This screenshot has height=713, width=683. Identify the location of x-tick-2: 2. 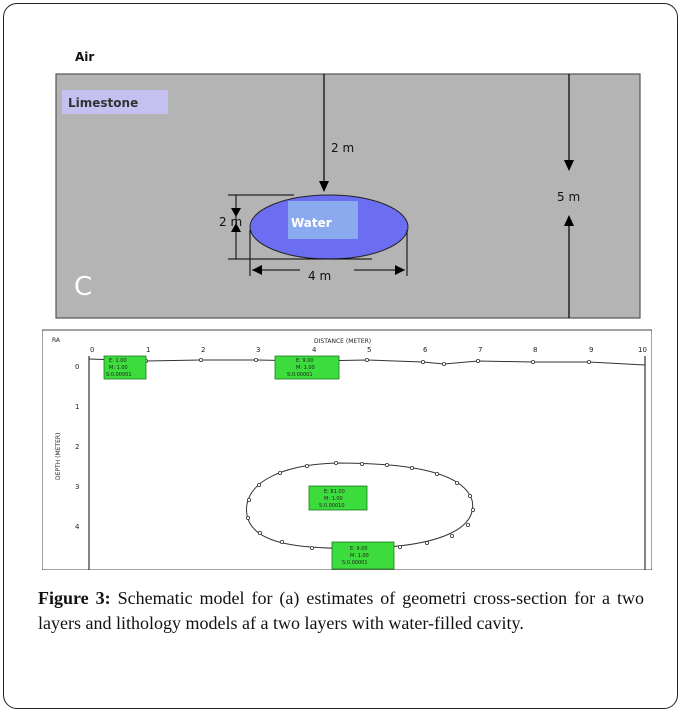
(203, 350).